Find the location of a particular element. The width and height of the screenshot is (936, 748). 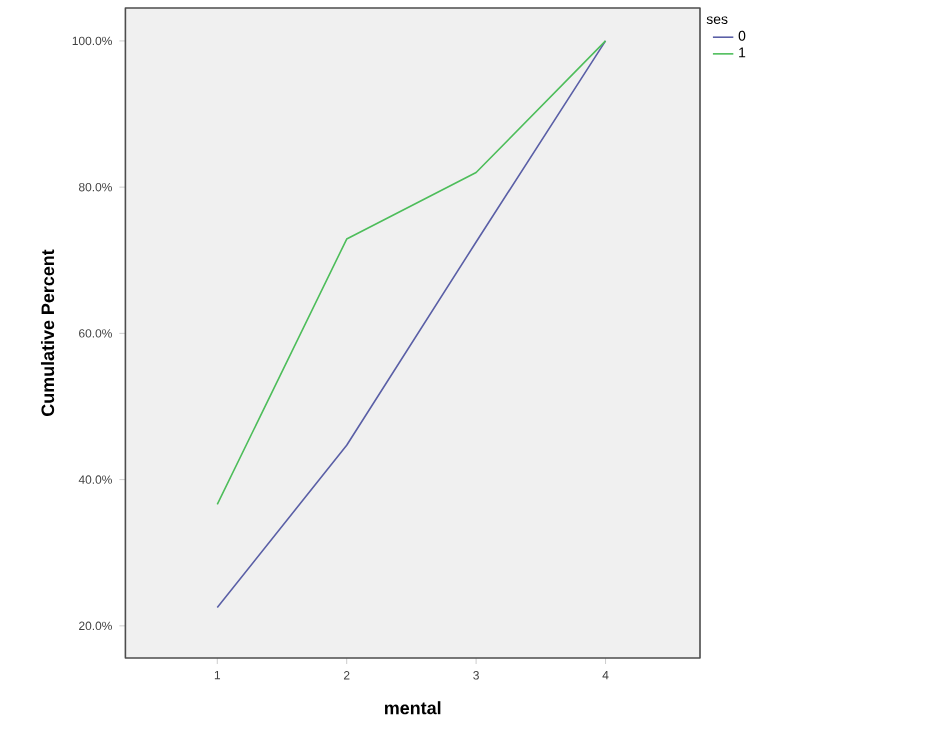

x-axis-title: mental is located at coordinates (412, 708).